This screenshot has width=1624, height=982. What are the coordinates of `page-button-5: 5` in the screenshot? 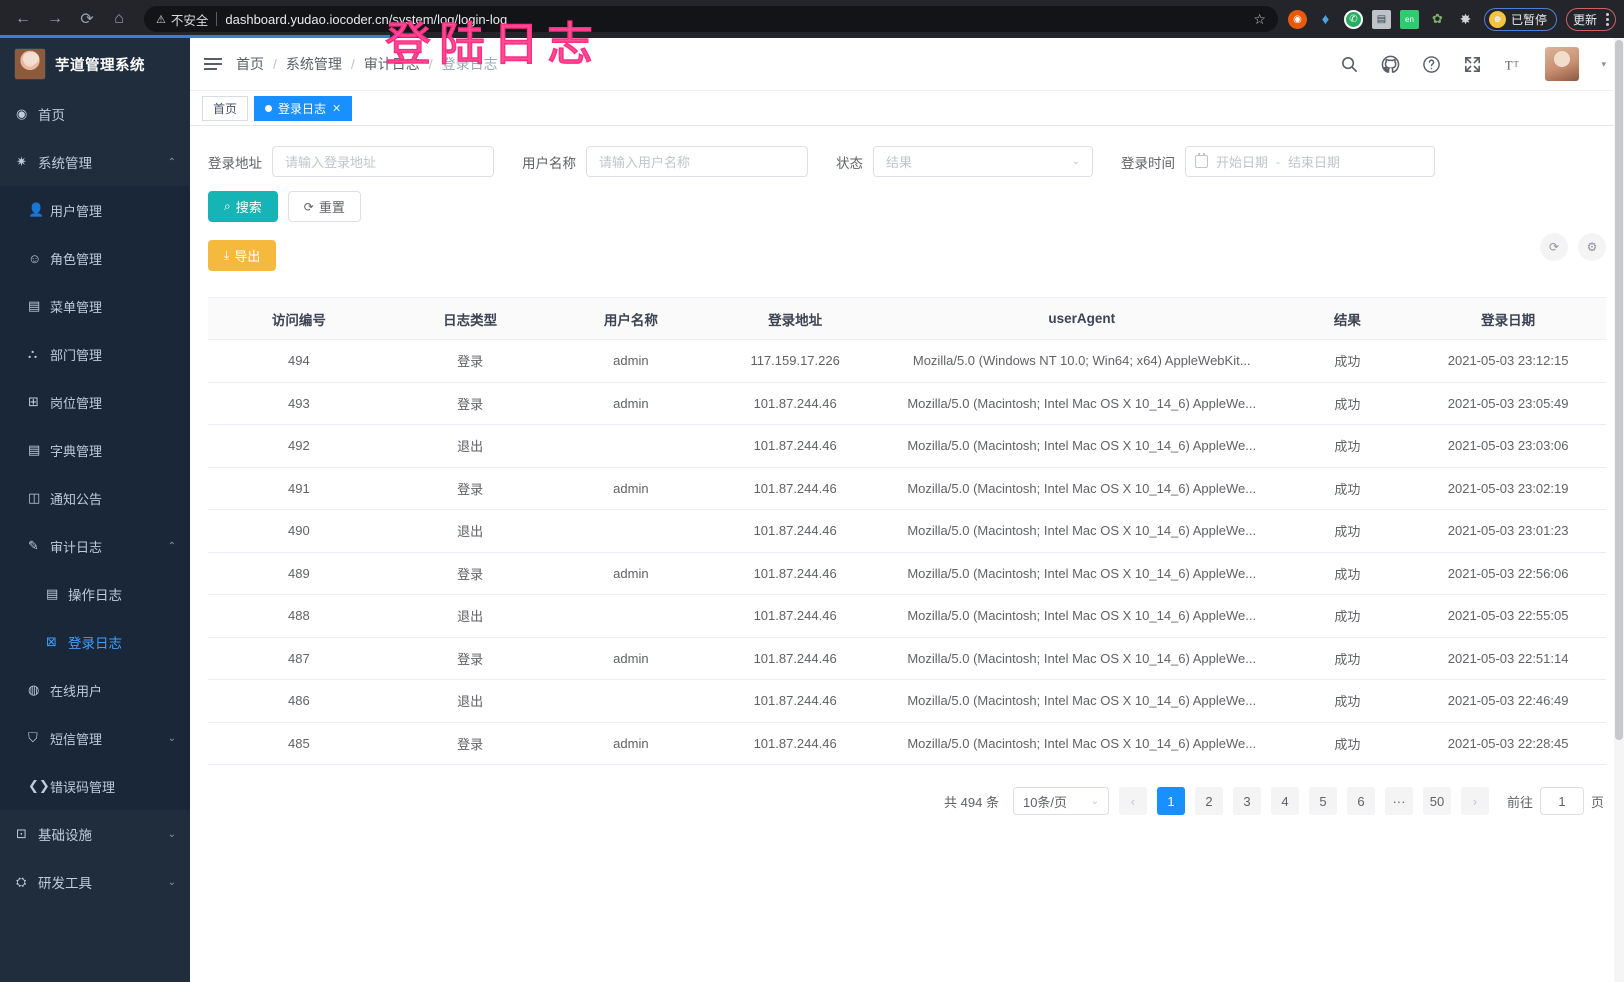 It's located at (1322, 801).